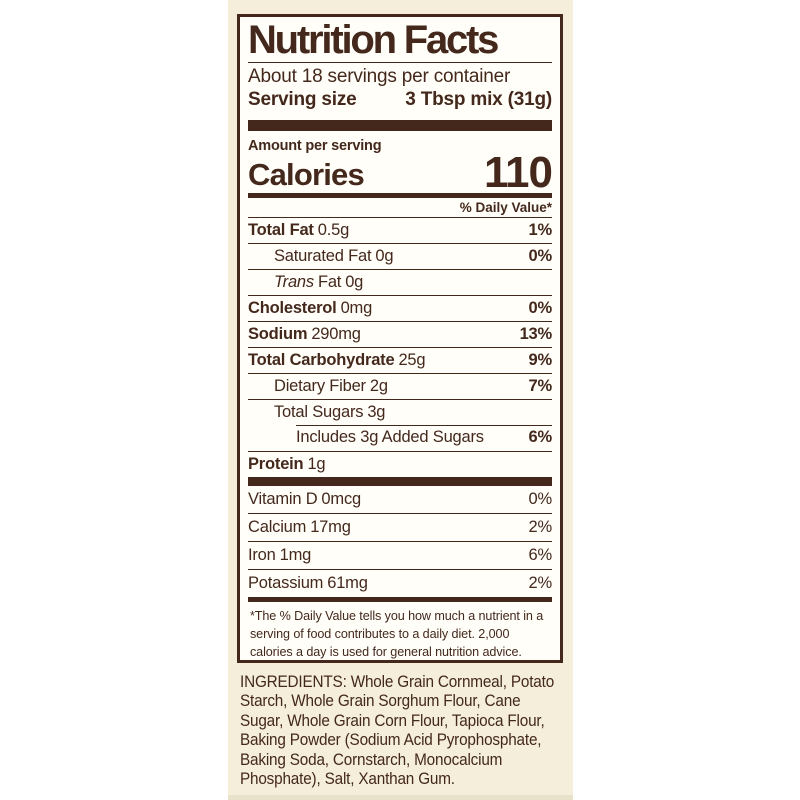 The width and height of the screenshot is (800, 800). Describe the element at coordinates (315, 146) in the screenshot. I see `amount-per-serving-label: Amount per serving` at that location.